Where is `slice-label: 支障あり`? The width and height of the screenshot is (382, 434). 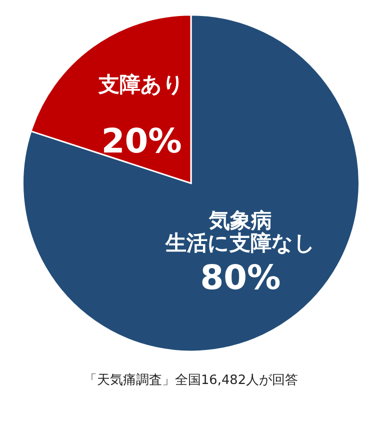 slice-label: 支障あり is located at coordinates (141, 84).